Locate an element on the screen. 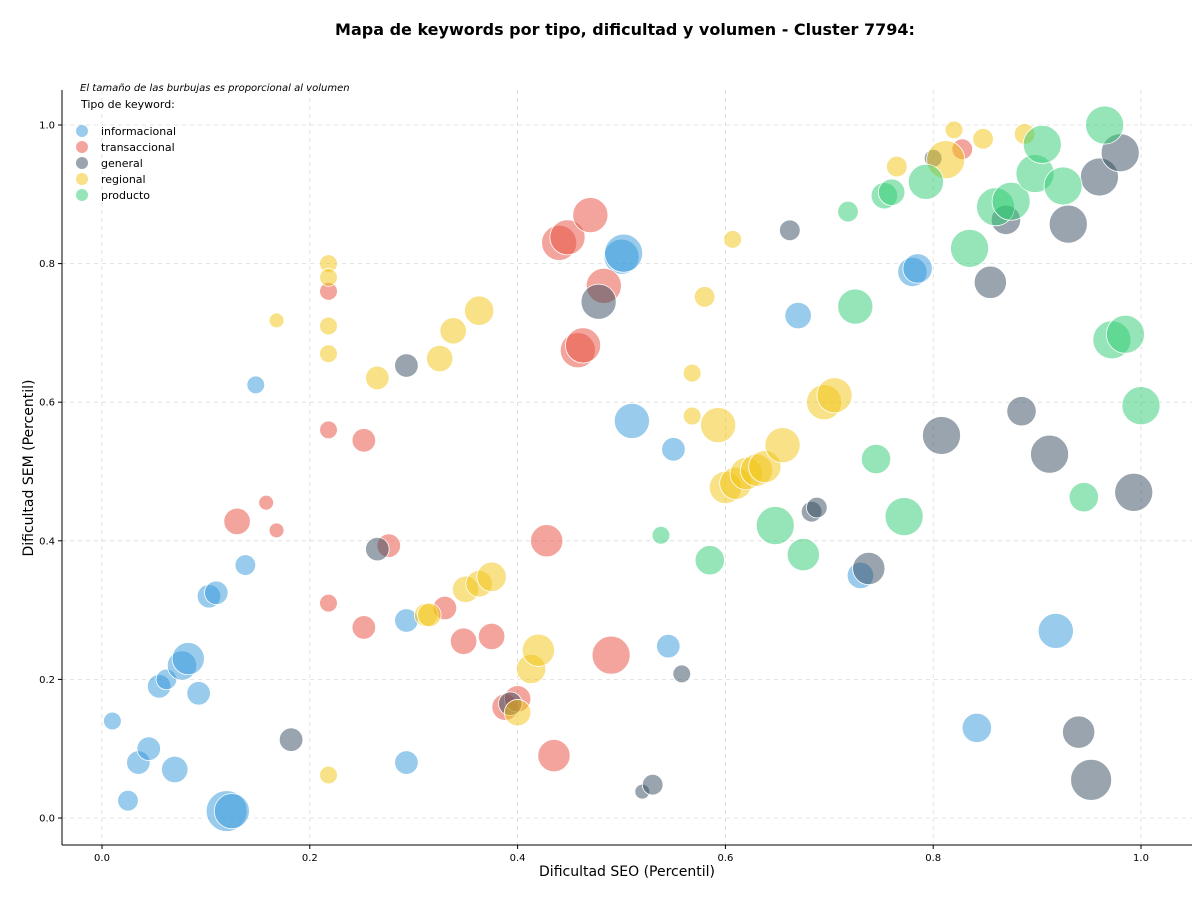  x-tick-label: 0.4 is located at coordinates (518, 858).